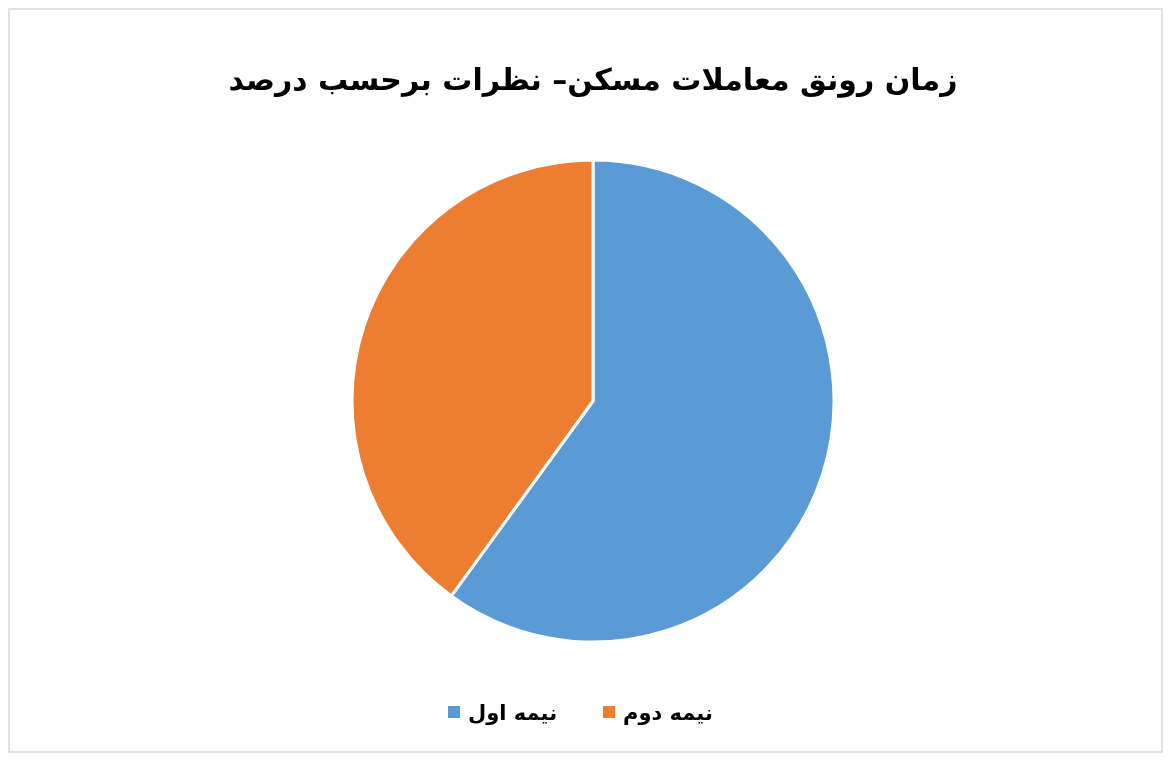  Describe the element at coordinates (593, 80) in the screenshot. I see `chart-title: زمان رونق معاملات مسکن– نظرات برحسب درصد` at that location.